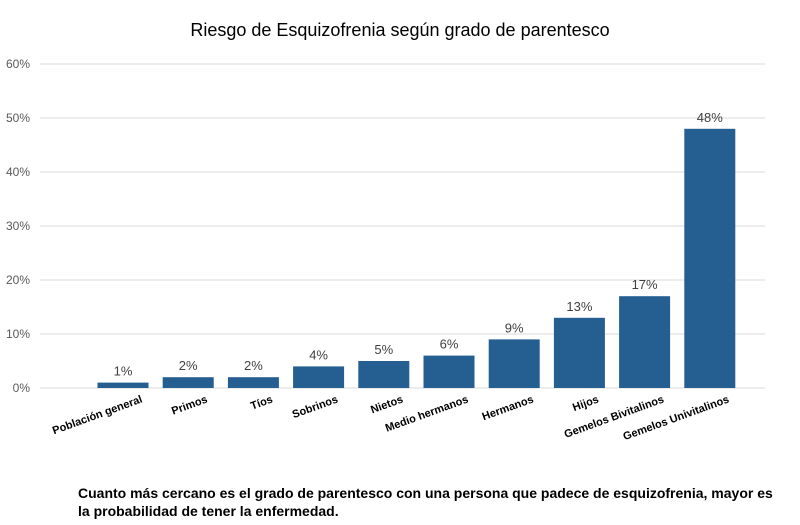 The width and height of the screenshot is (800, 525). What do you see at coordinates (645, 284) in the screenshot?
I see `data-label: 17%` at bounding box center [645, 284].